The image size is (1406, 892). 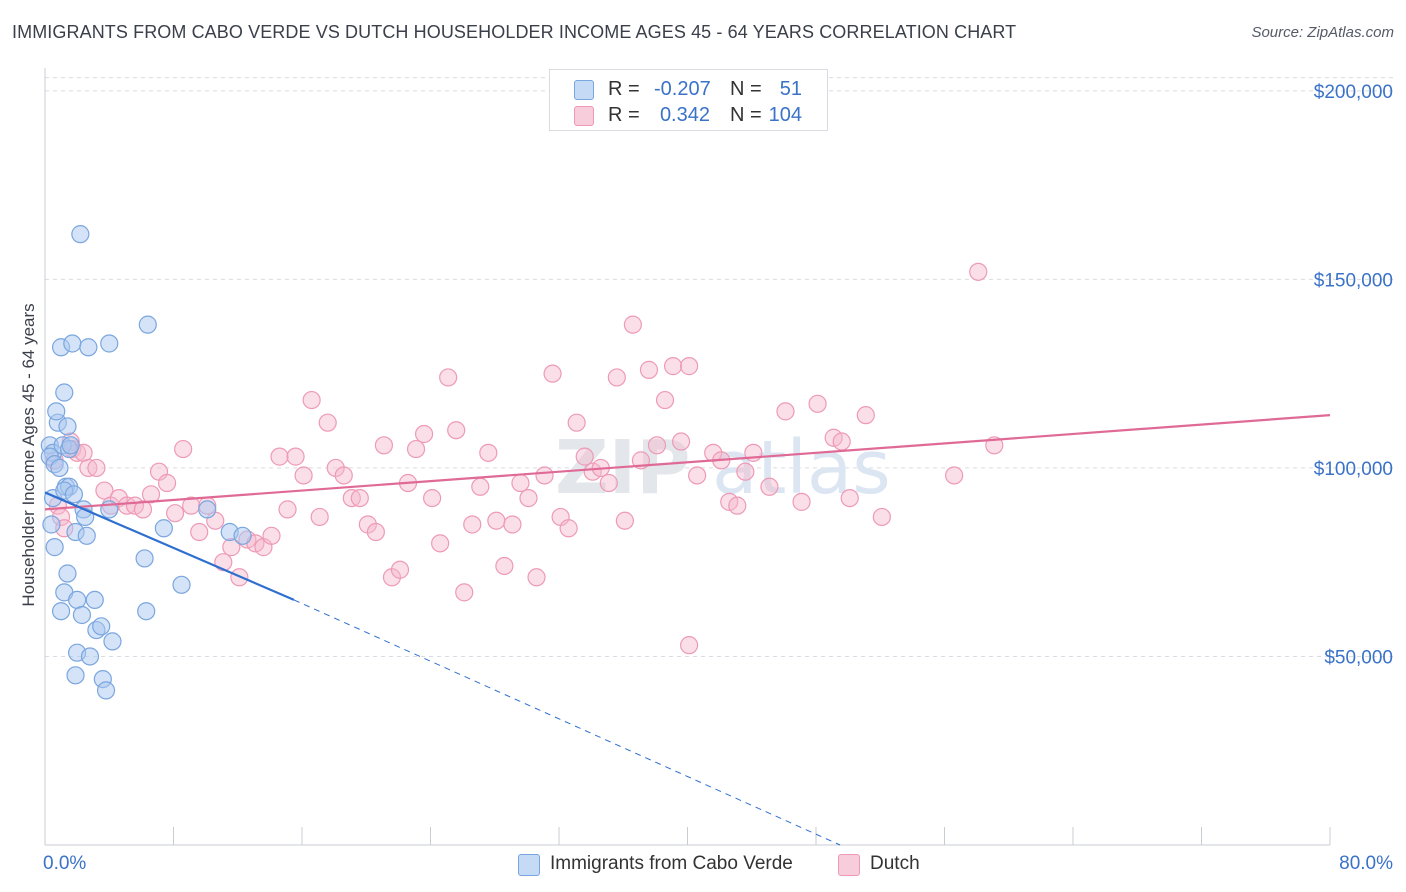 I want to click on legend-row-dutch: R = 0.342 N = 104, so click(x=688, y=115).